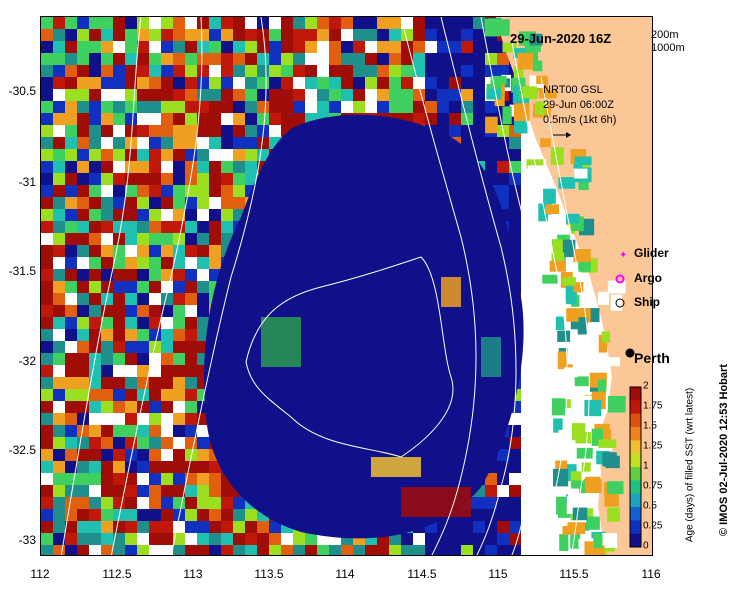  What do you see at coordinates (269, 574) in the screenshot?
I see `x-tick: 113.5` at bounding box center [269, 574].